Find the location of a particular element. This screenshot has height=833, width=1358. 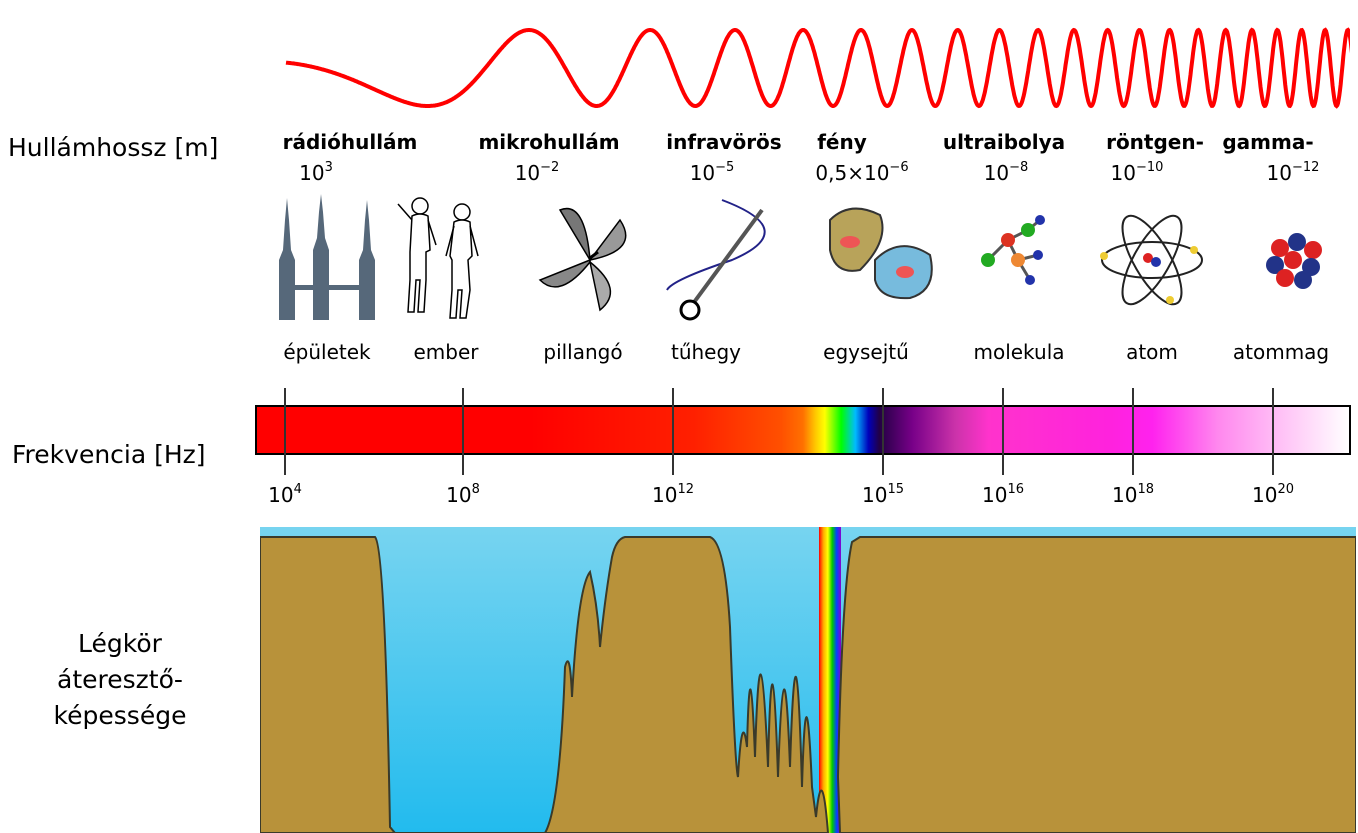

object-label-butterfly: pillangó is located at coordinates (583, 352).